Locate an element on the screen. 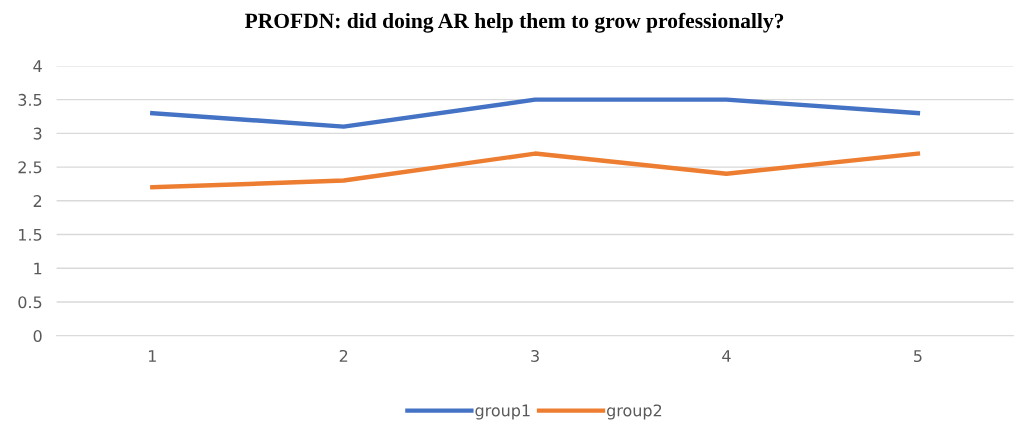  legend-label: group2 is located at coordinates (634, 412).